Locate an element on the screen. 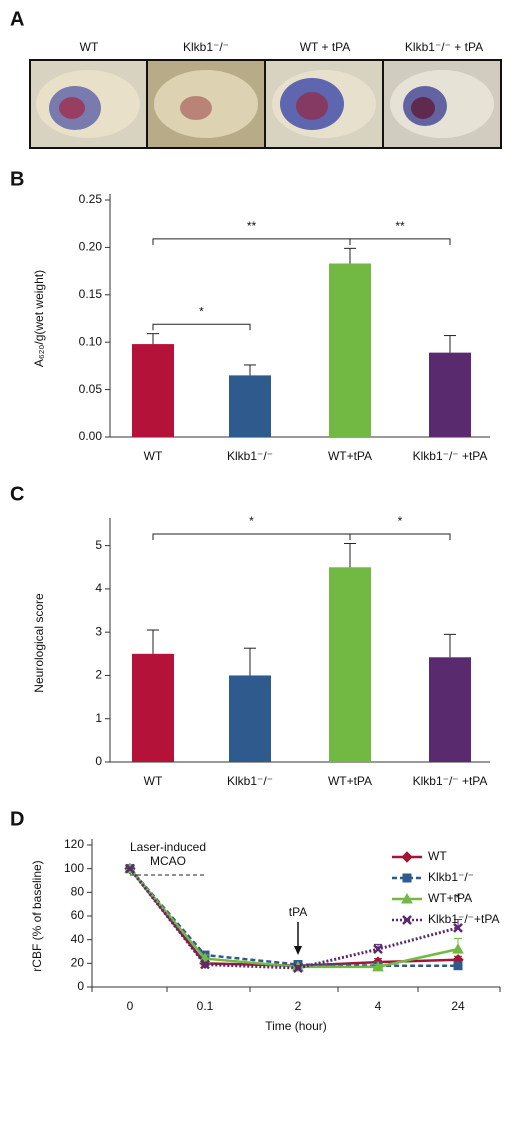 Image resolution: width=520 pixels, height=1148 pixels. panel-letter: D is located at coordinates (17, 819).